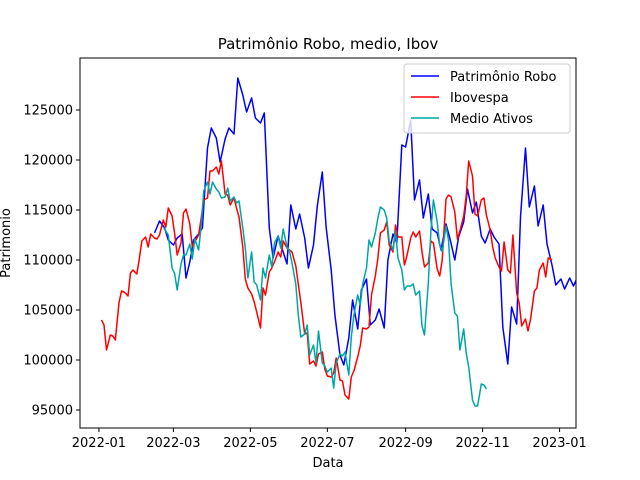  I want to click on x-axis-title: Data, so click(327, 463).